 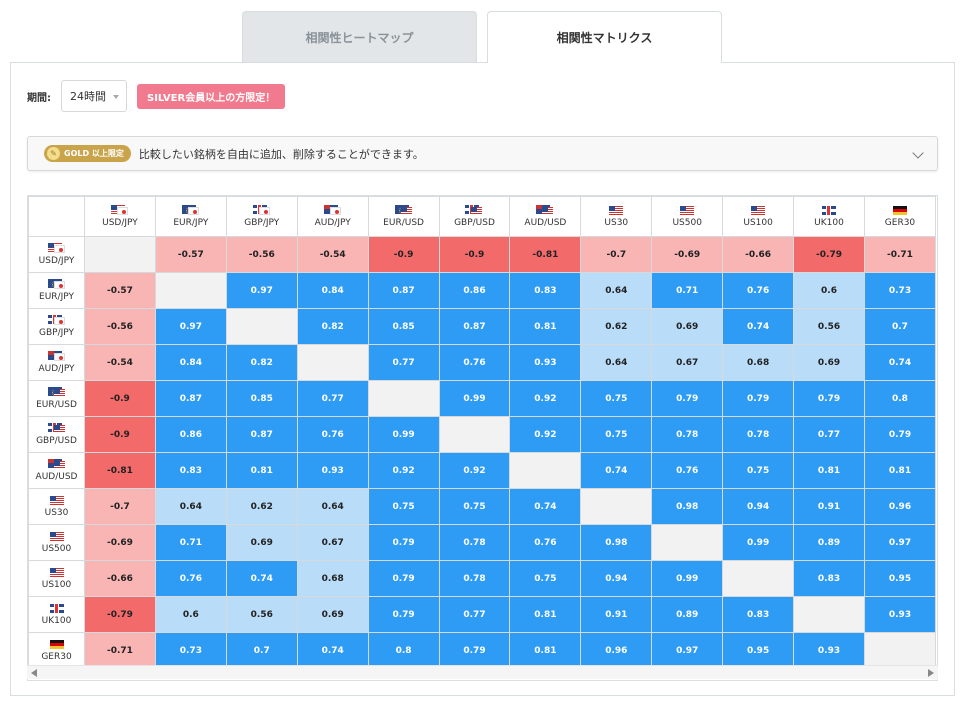 What do you see at coordinates (482, 672) in the screenshot?
I see `horizontal-scrollbar` at bounding box center [482, 672].